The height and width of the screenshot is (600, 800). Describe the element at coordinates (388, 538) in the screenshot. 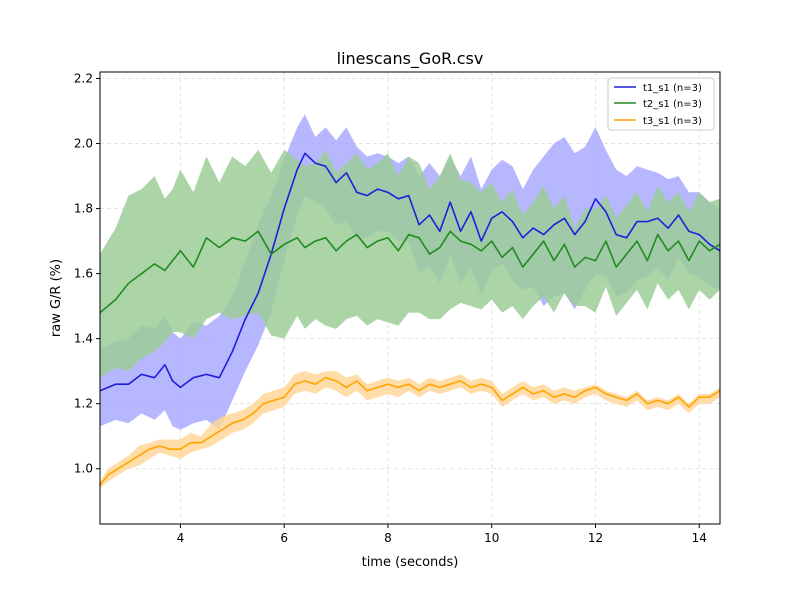

I see `x-tick-label: 8` at that location.